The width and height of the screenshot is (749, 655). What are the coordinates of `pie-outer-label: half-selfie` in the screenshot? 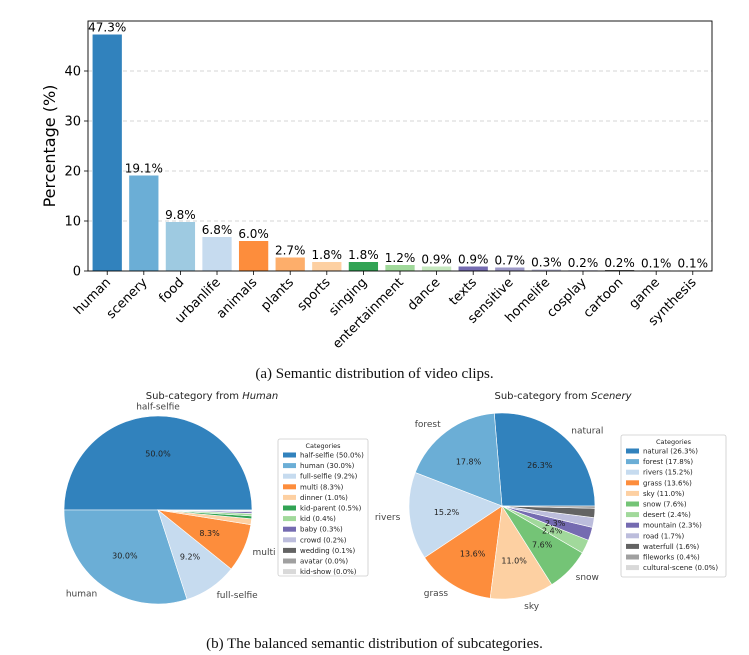 It's located at (158, 408).